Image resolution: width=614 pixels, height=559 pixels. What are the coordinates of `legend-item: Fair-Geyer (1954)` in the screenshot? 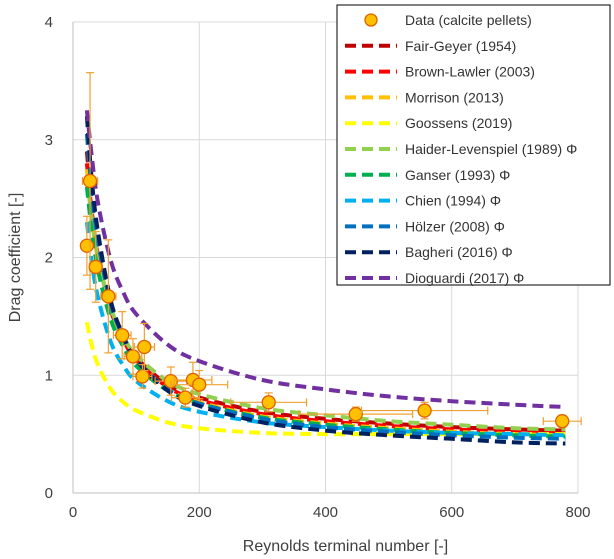 It's located at (430, 46).